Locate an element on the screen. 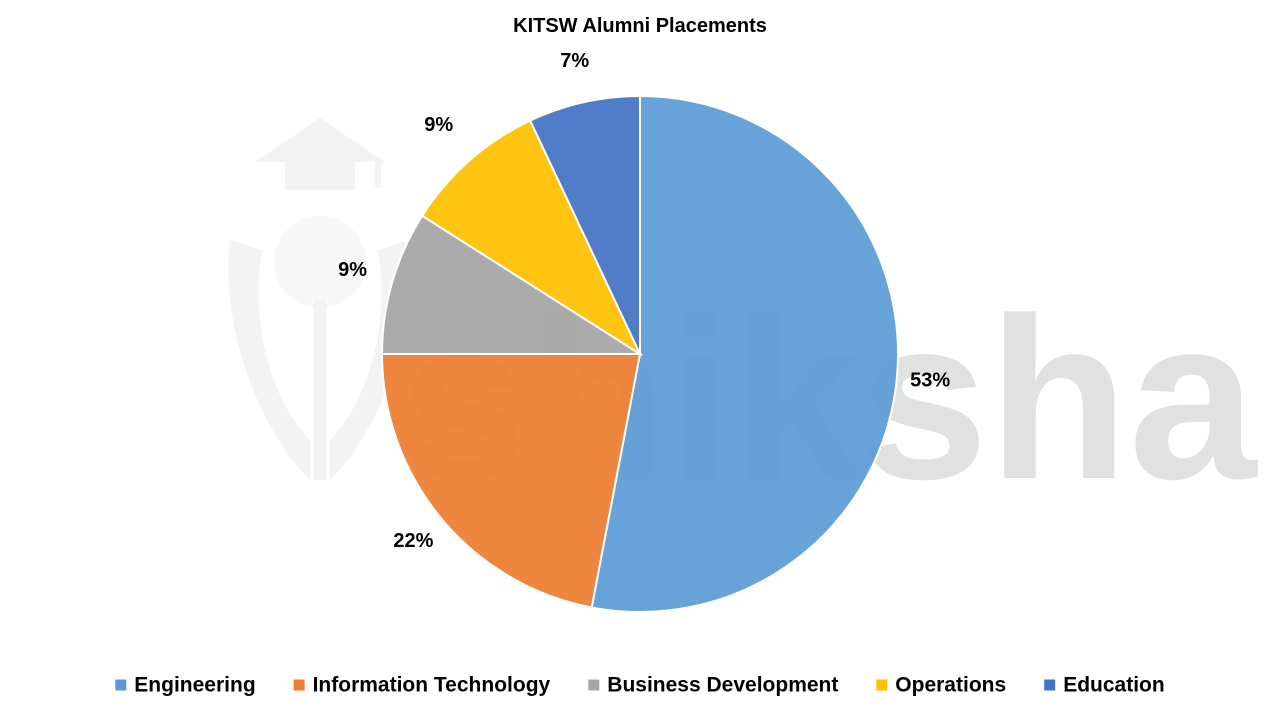 The height and width of the screenshot is (720, 1280). legend-label-education: Education is located at coordinates (1114, 685).